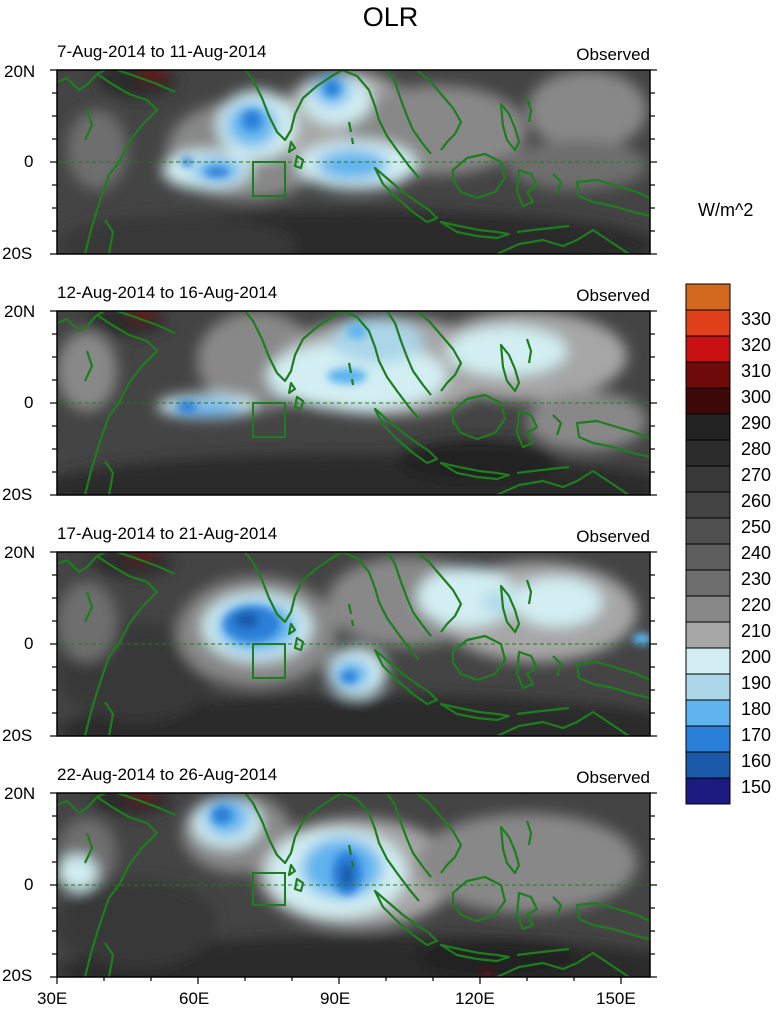 The image size is (781, 1012). I want to click on colorbar-label: 320, so click(756, 345).